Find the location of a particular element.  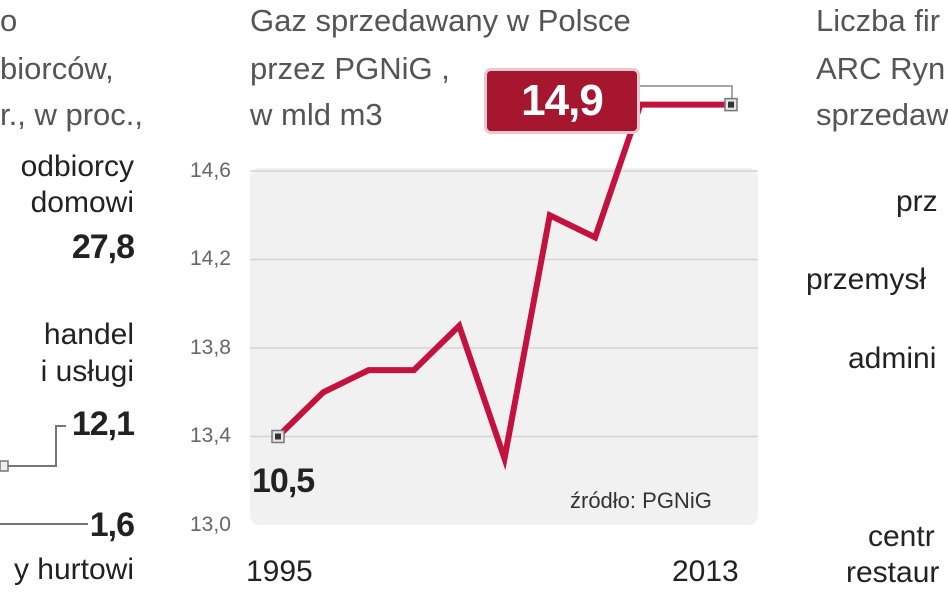

end-point-marker-inner is located at coordinates (731, 104).